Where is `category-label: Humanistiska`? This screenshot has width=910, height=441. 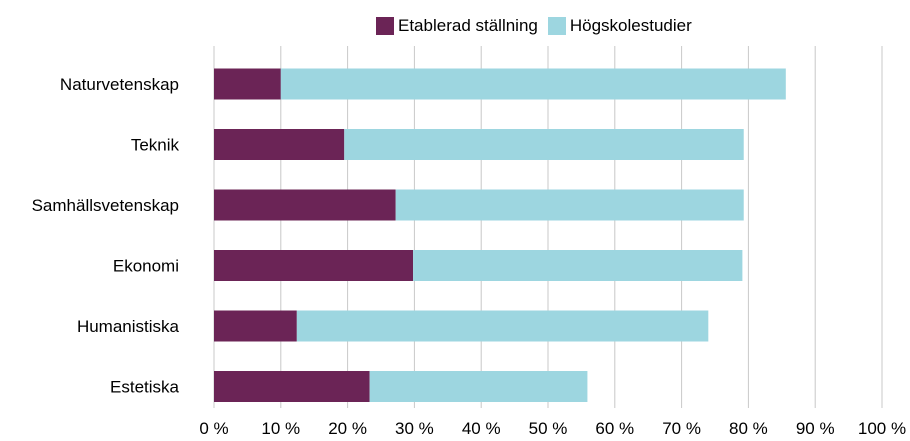
category-label: Humanistiska is located at coordinates (128, 326).